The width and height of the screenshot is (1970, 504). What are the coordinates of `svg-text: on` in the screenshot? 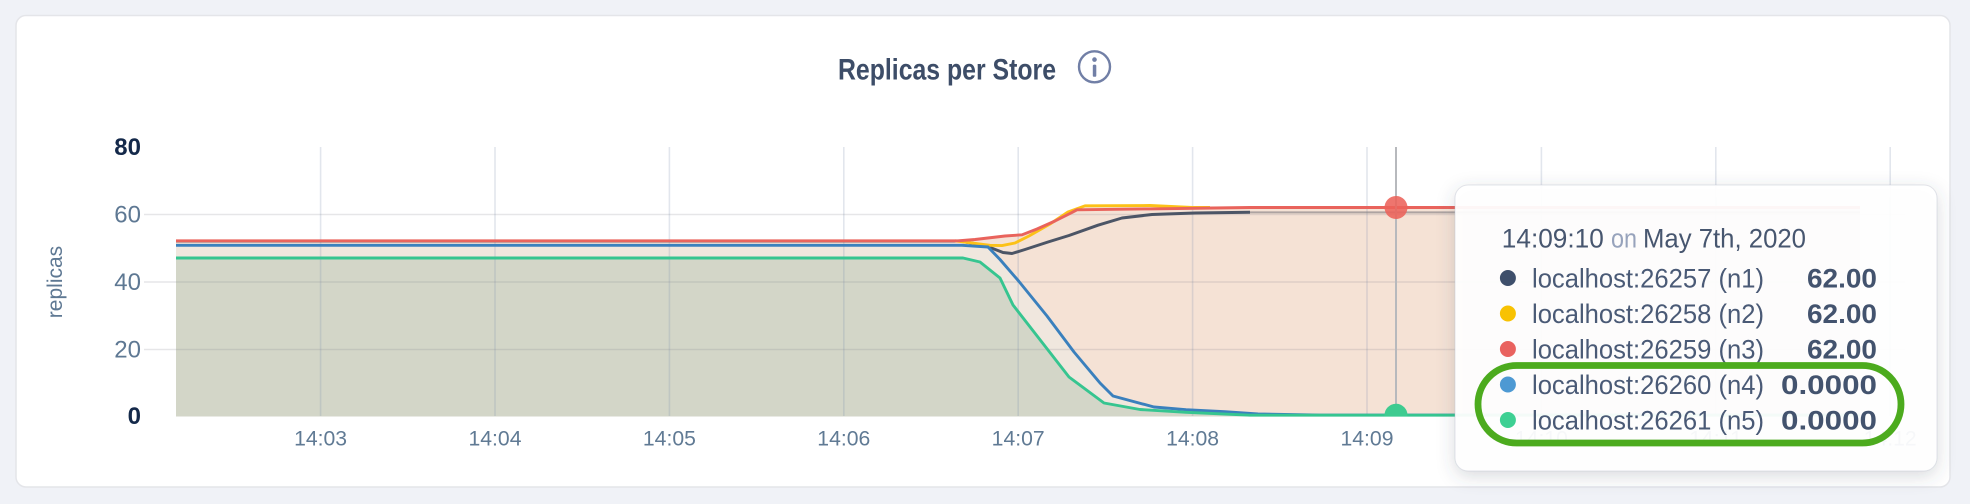 It's located at (1624, 238).